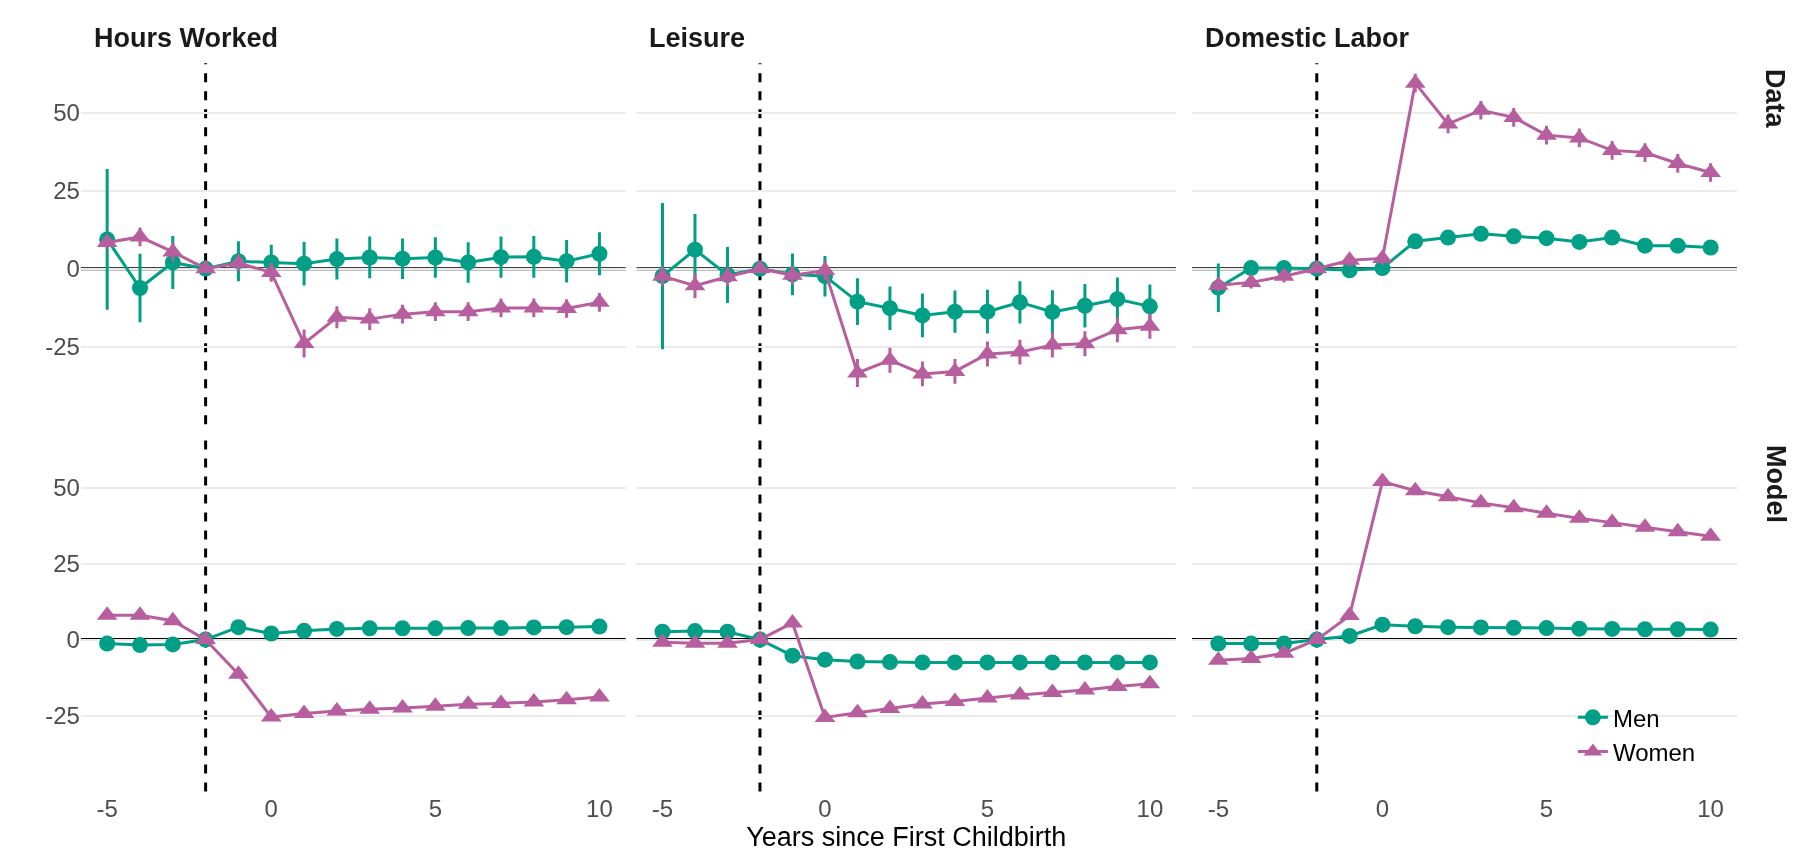 This screenshot has height=866, width=1798. I want to click on text: Model, so click(1775, 483).